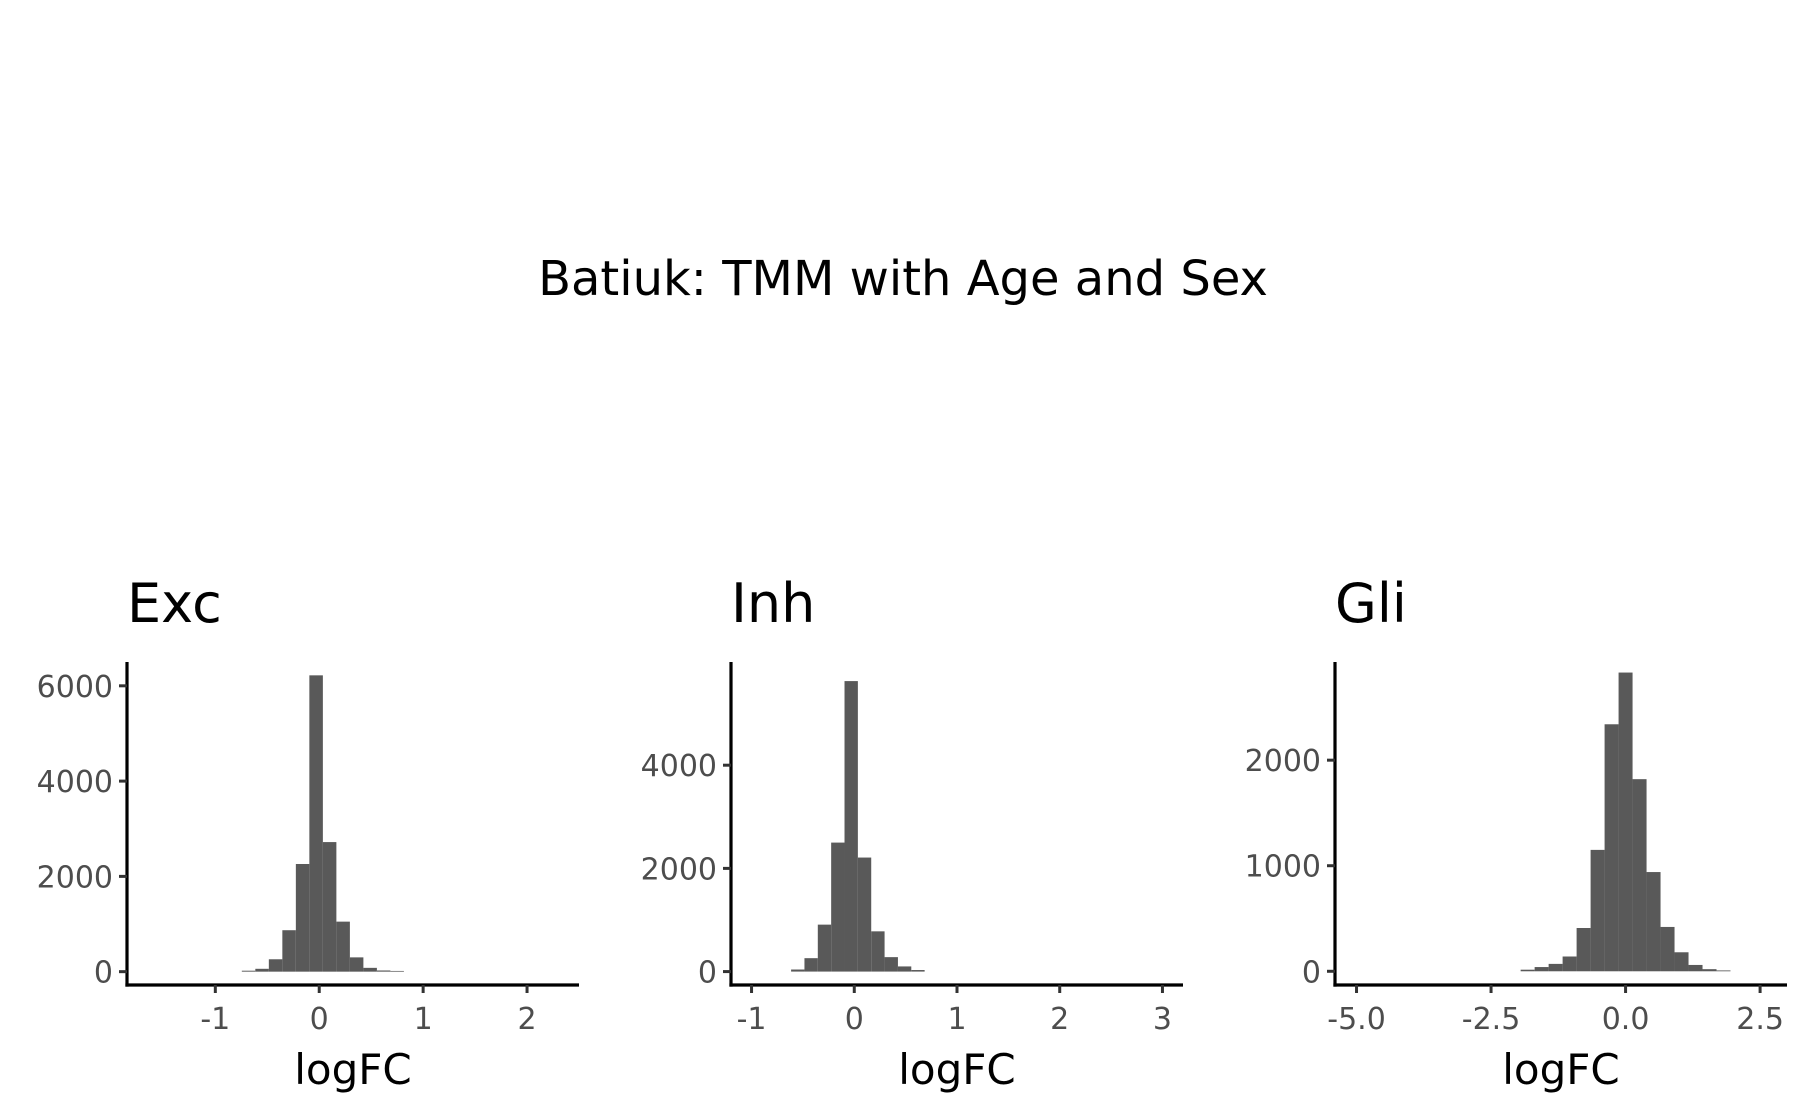 The height and width of the screenshot is (1113, 1800). What do you see at coordinates (903, 279) in the screenshot?
I see `chart-title: Batiuk: TMM with Age and Sex` at bounding box center [903, 279].